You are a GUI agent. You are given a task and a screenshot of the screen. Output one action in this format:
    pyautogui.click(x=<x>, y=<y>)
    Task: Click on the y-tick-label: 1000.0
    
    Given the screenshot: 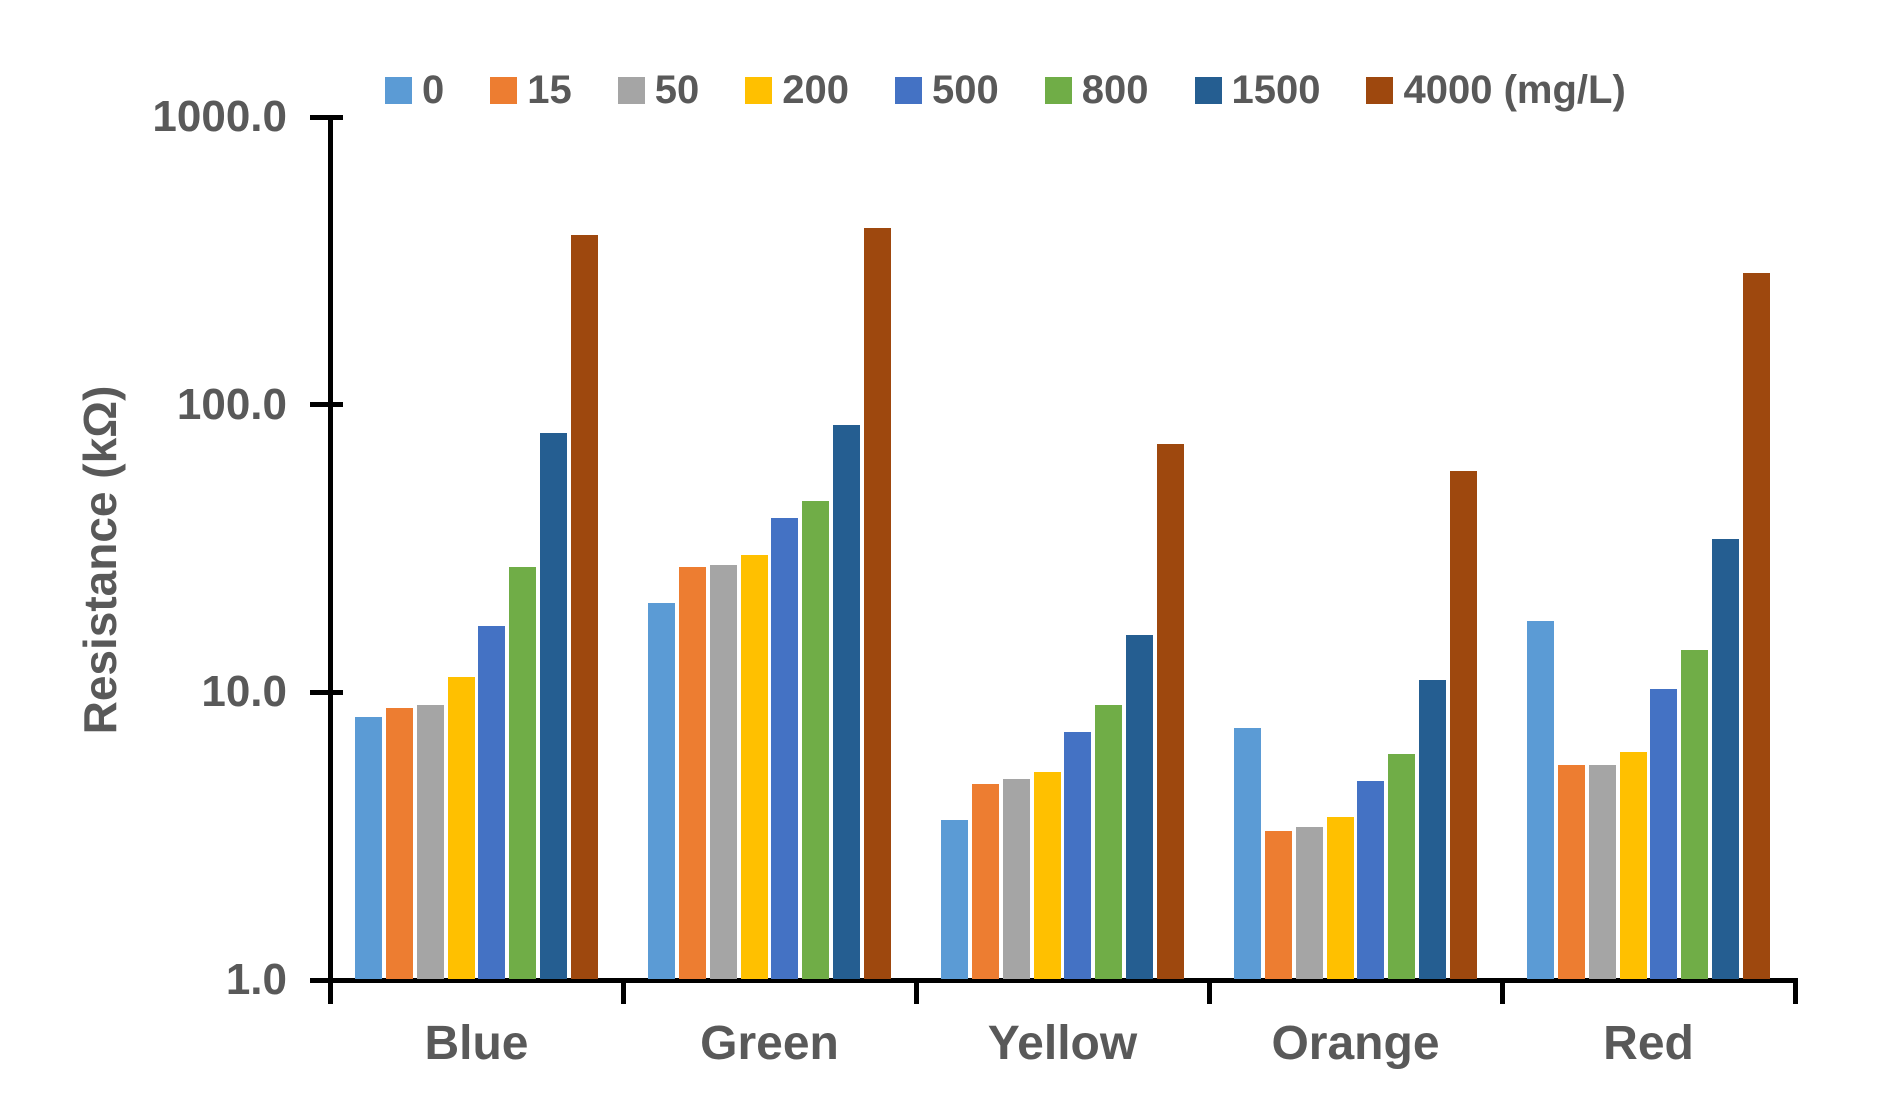 What is the action you would take?
    pyautogui.click(x=219, y=116)
    